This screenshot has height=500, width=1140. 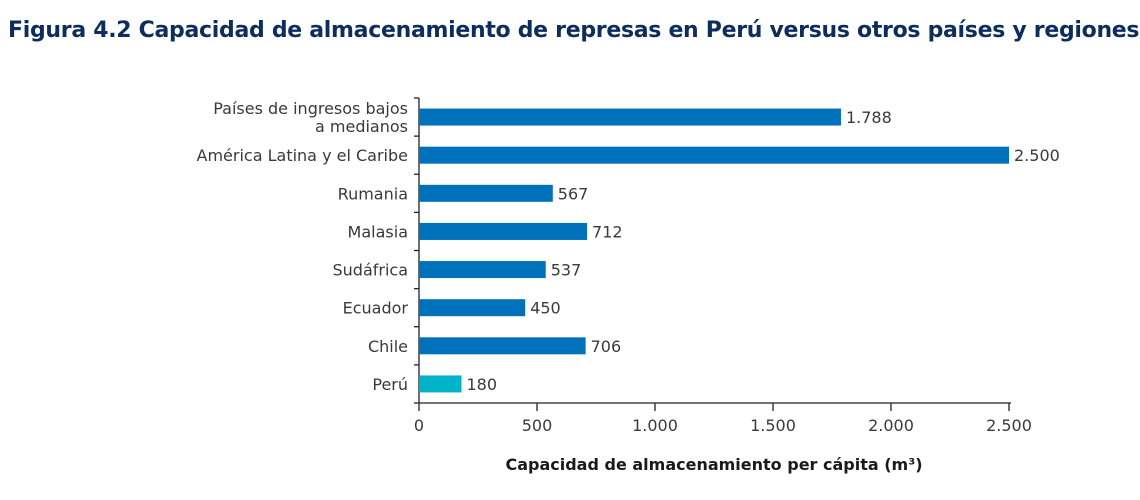 What do you see at coordinates (607, 231) in the screenshot?
I see `data-label: 712` at bounding box center [607, 231].